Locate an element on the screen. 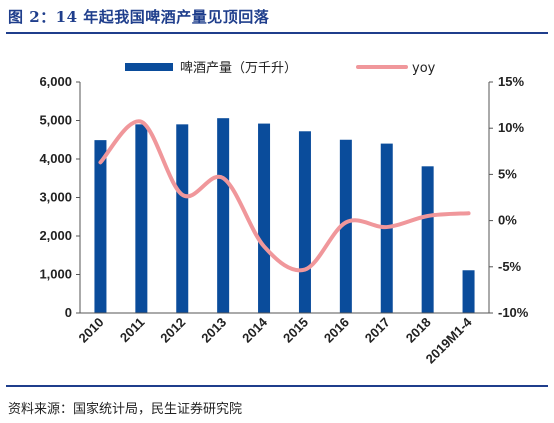  bar-2011 is located at coordinates (141, 218).